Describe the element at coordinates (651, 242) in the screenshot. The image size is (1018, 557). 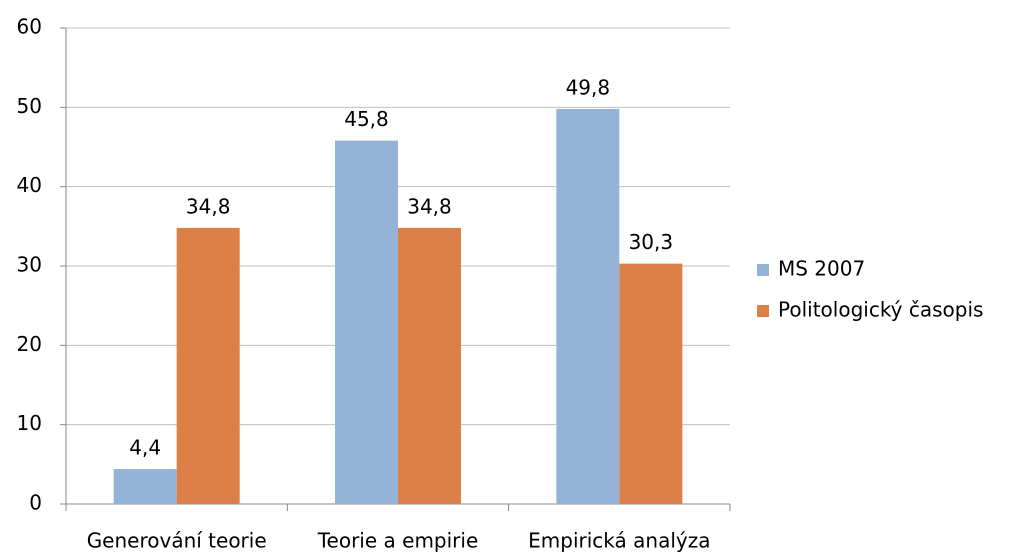
I see `data-label: 30,3` at that location.